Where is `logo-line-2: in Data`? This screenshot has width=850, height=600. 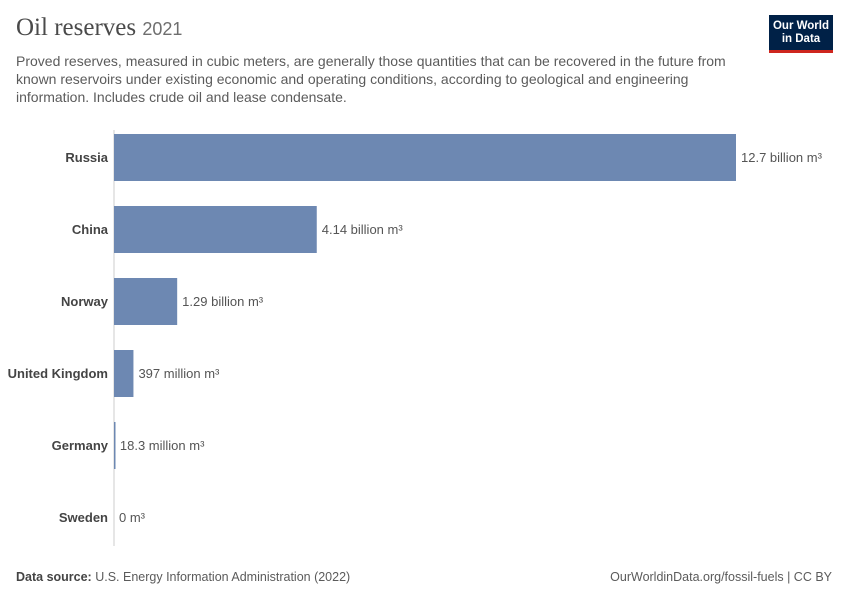
logo-line-2: in Data is located at coordinates (801, 38).